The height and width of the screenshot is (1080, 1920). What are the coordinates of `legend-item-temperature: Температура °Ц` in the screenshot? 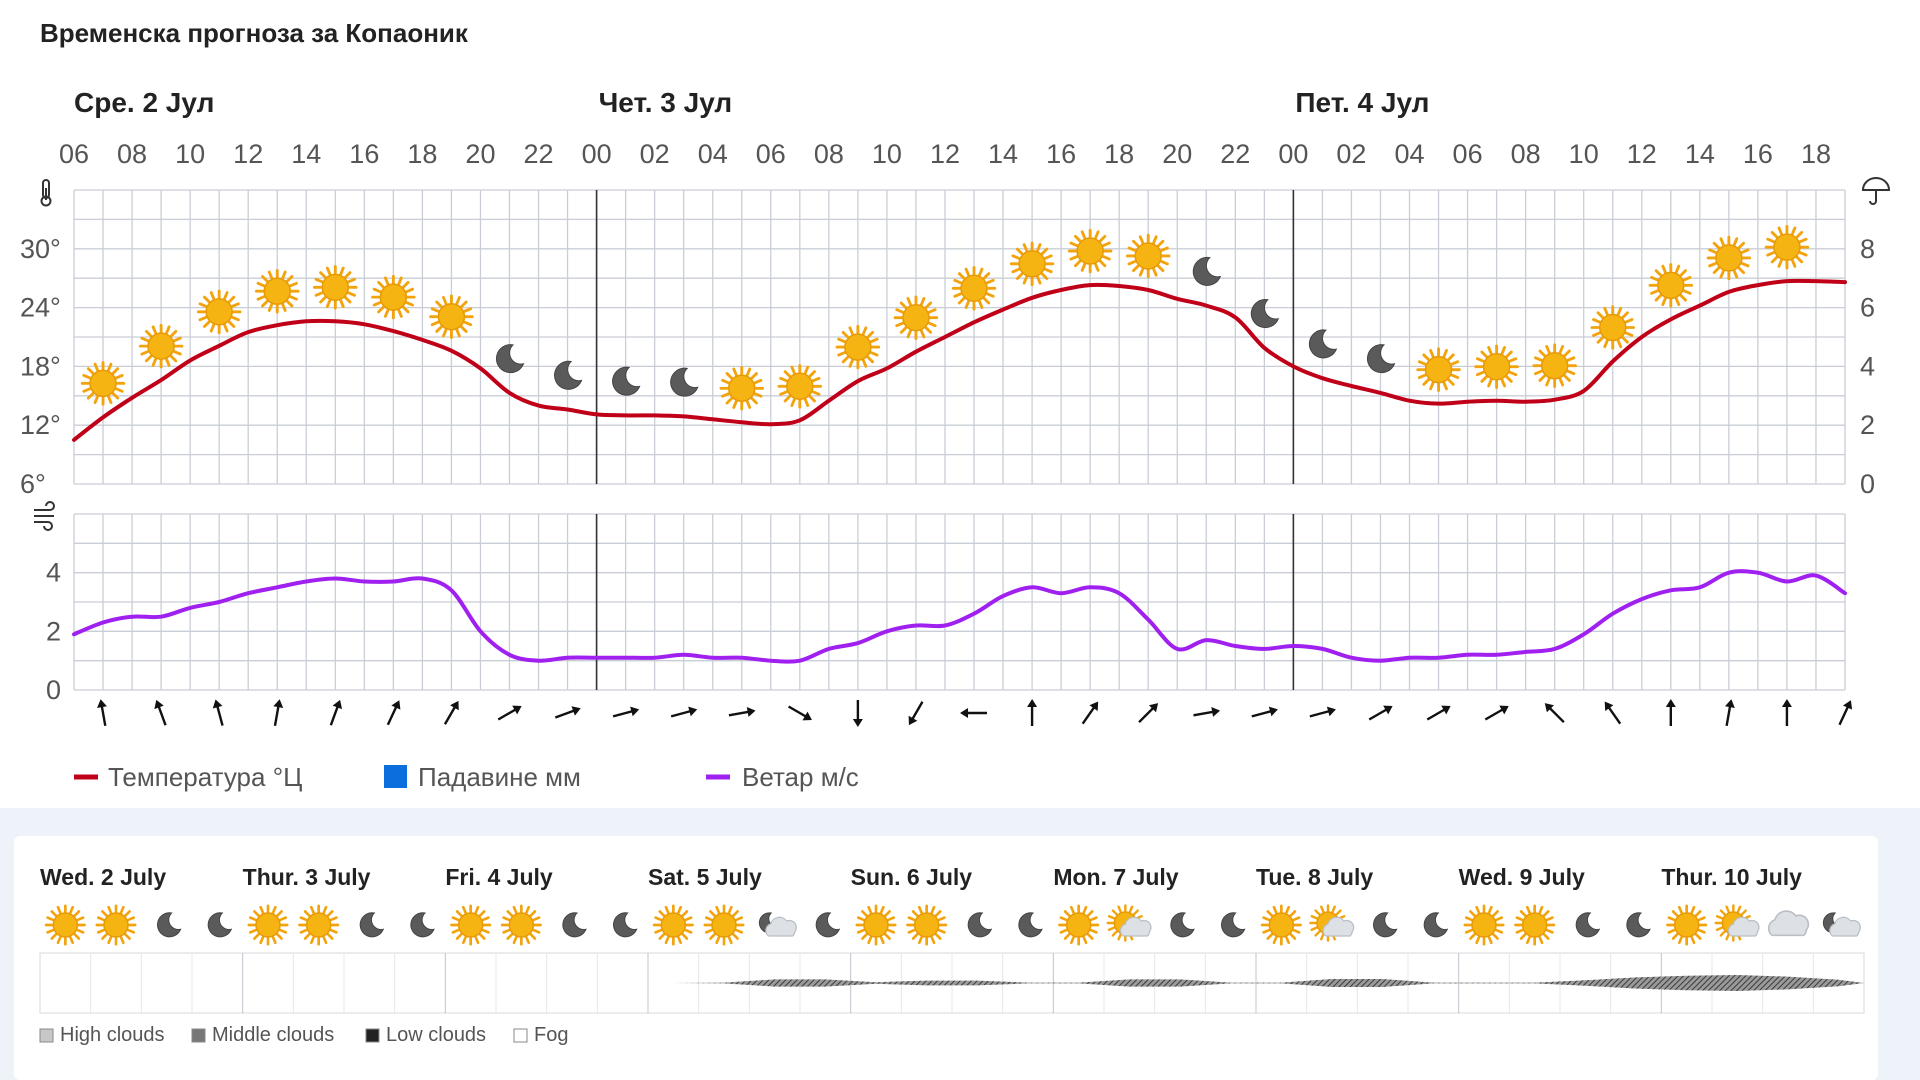 It's located at (188, 777).